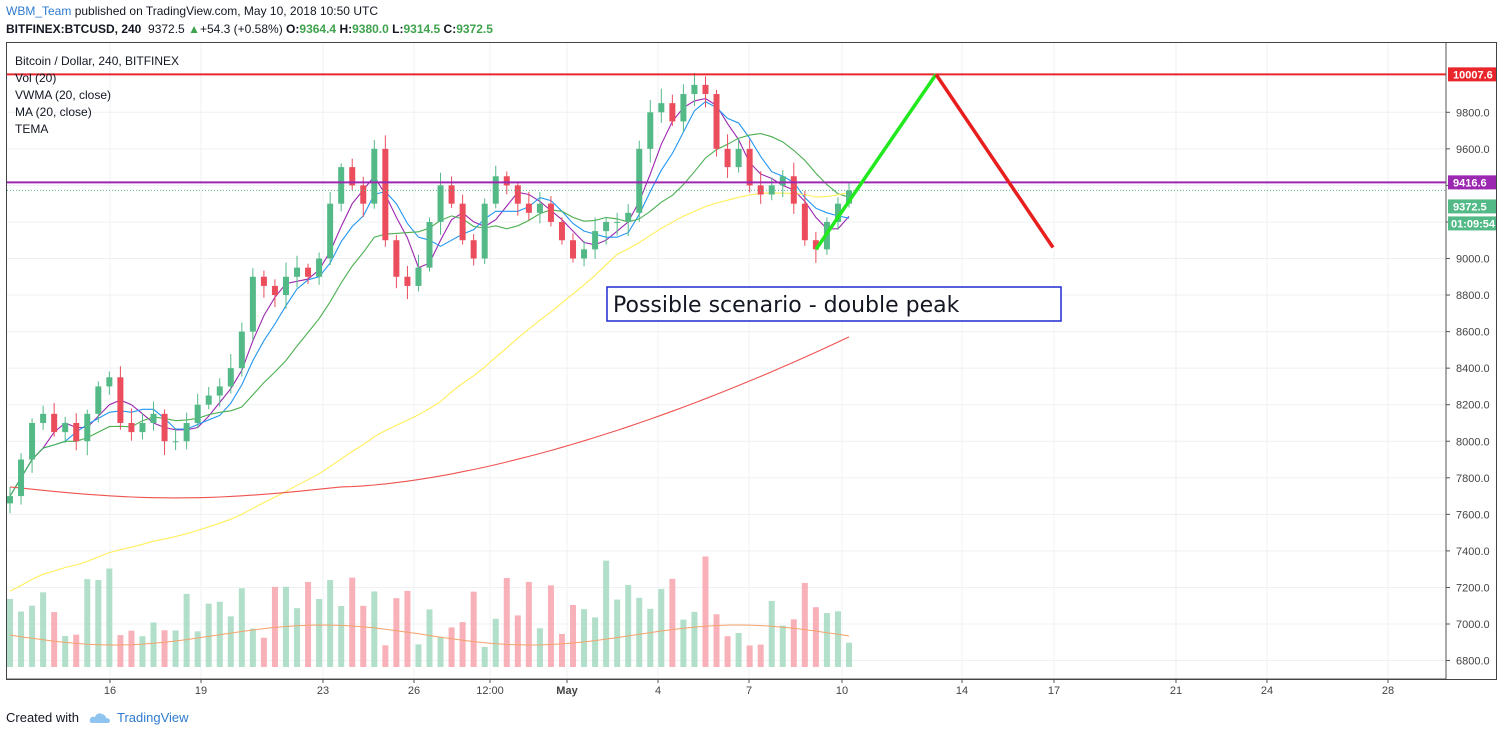  Describe the element at coordinates (36, 78) in the screenshot. I see `legend-vol: Vol (20)` at that location.